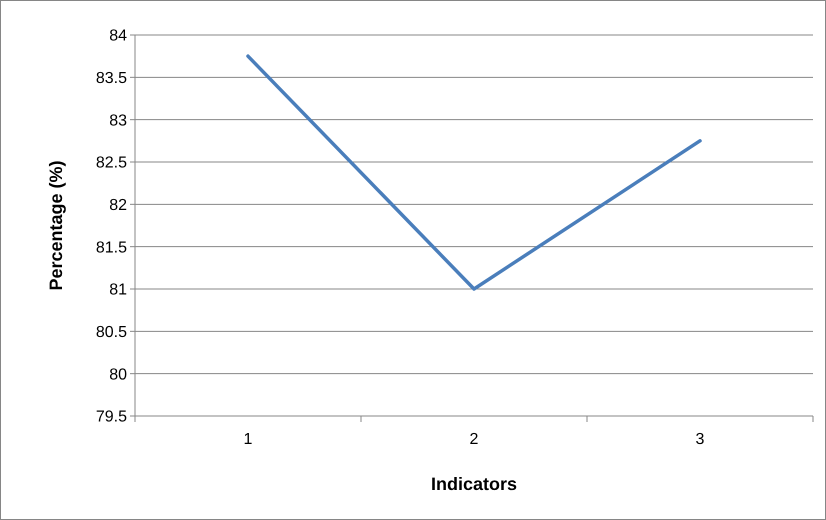 The height and width of the screenshot is (520, 826). Describe the element at coordinates (118, 121) in the screenshot. I see `y-tick-label: 83` at that location.